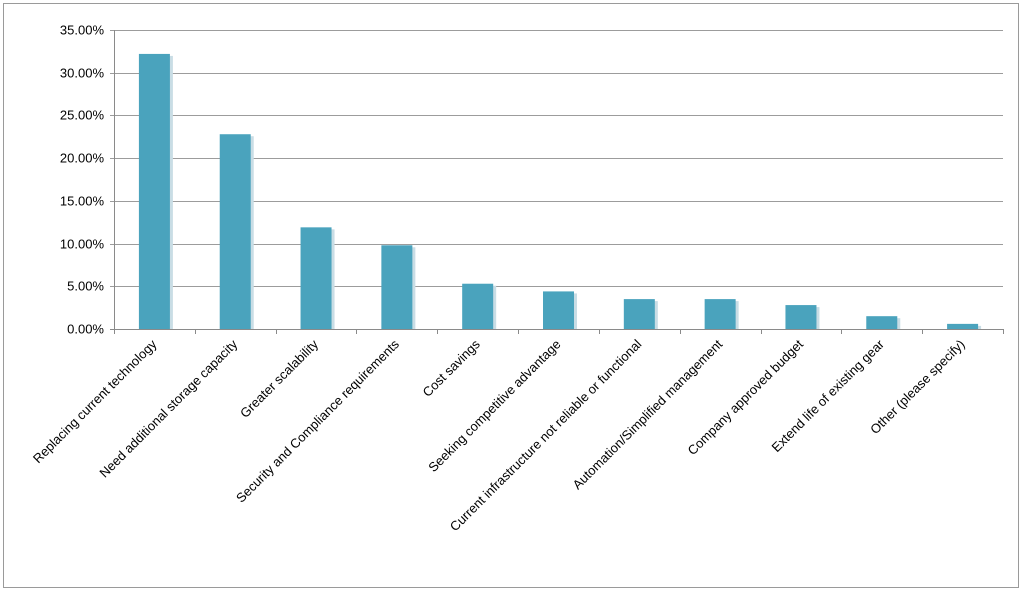 Image resolution: width=1024 pixels, height=593 pixels. I want to click on y-tick-label: 10.00%, so click(82, 244).